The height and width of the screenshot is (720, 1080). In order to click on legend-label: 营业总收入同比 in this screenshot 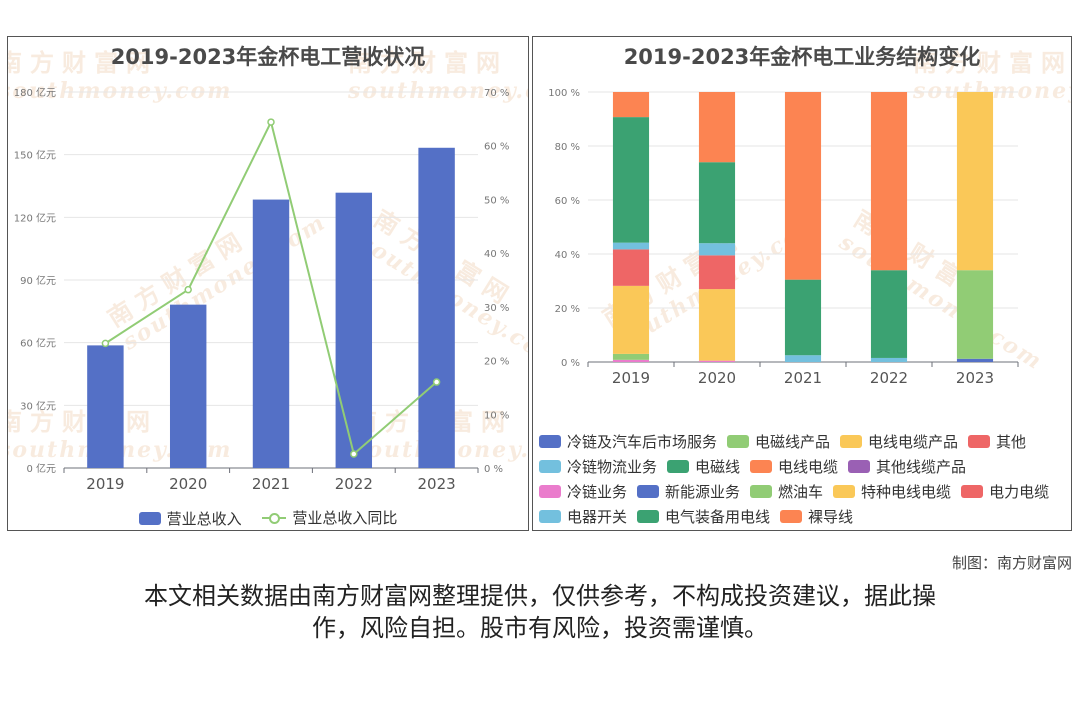, I will do `click(345, 518)`.